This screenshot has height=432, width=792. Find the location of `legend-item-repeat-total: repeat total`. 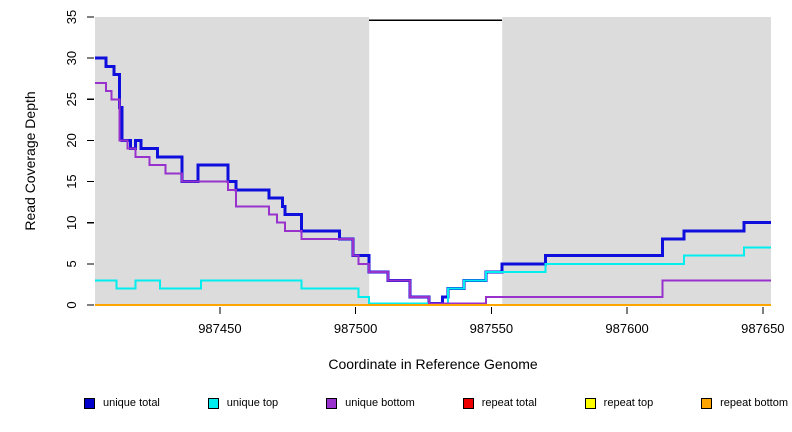

legend-item-repeat-total: repeat total is located at coordinates (499, 403).